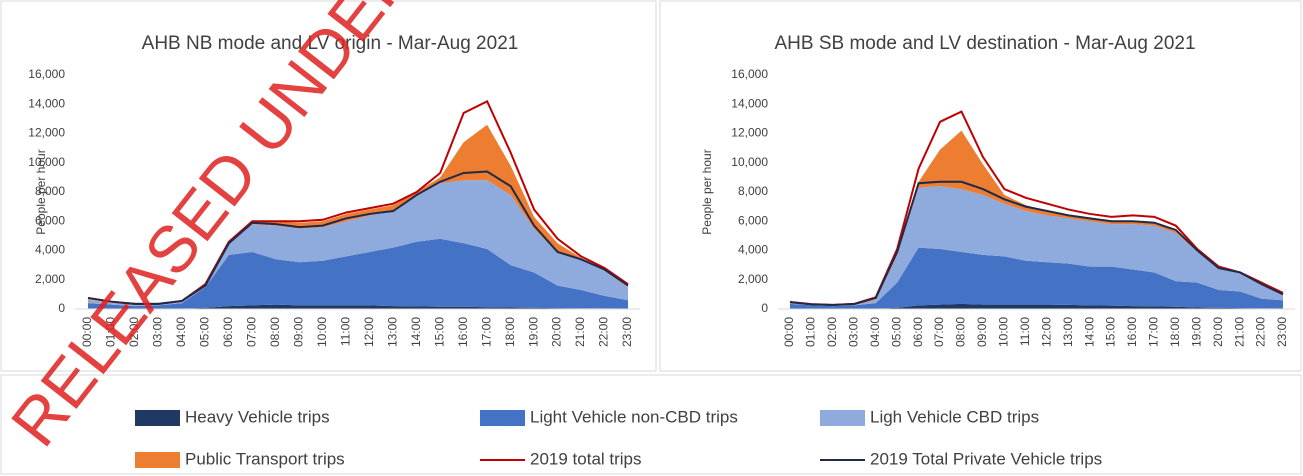  What do you see at coordinates (954, 416) in the screenshot?
I see `legend-label: Ligh Vehicle CBD trips` at bounding box center [954, 416].